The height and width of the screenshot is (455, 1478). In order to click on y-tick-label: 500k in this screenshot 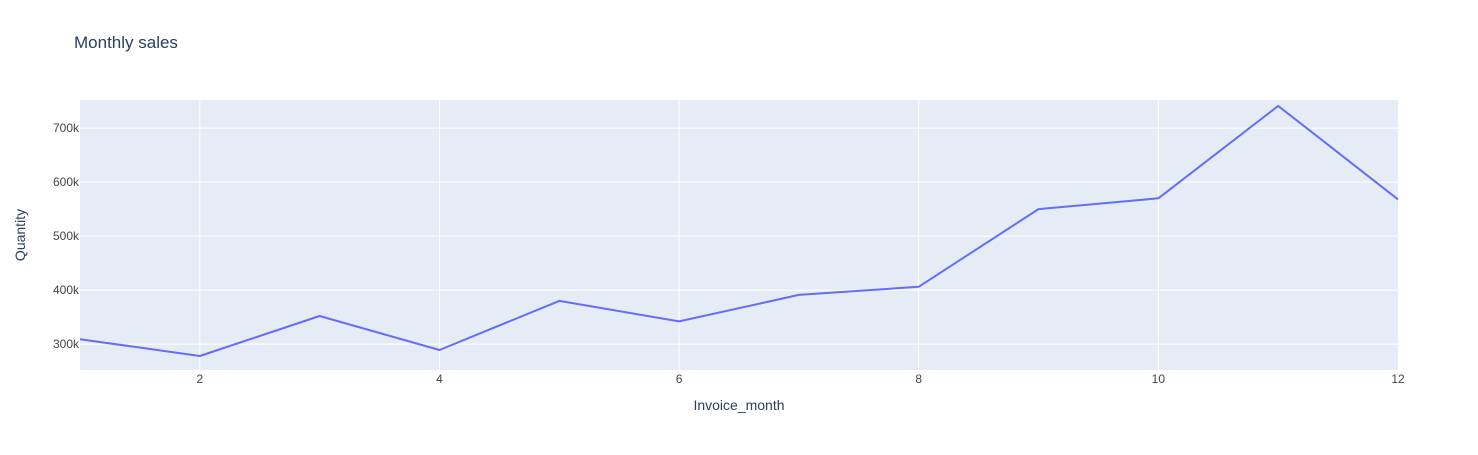, I will do `click(66, 236)`.